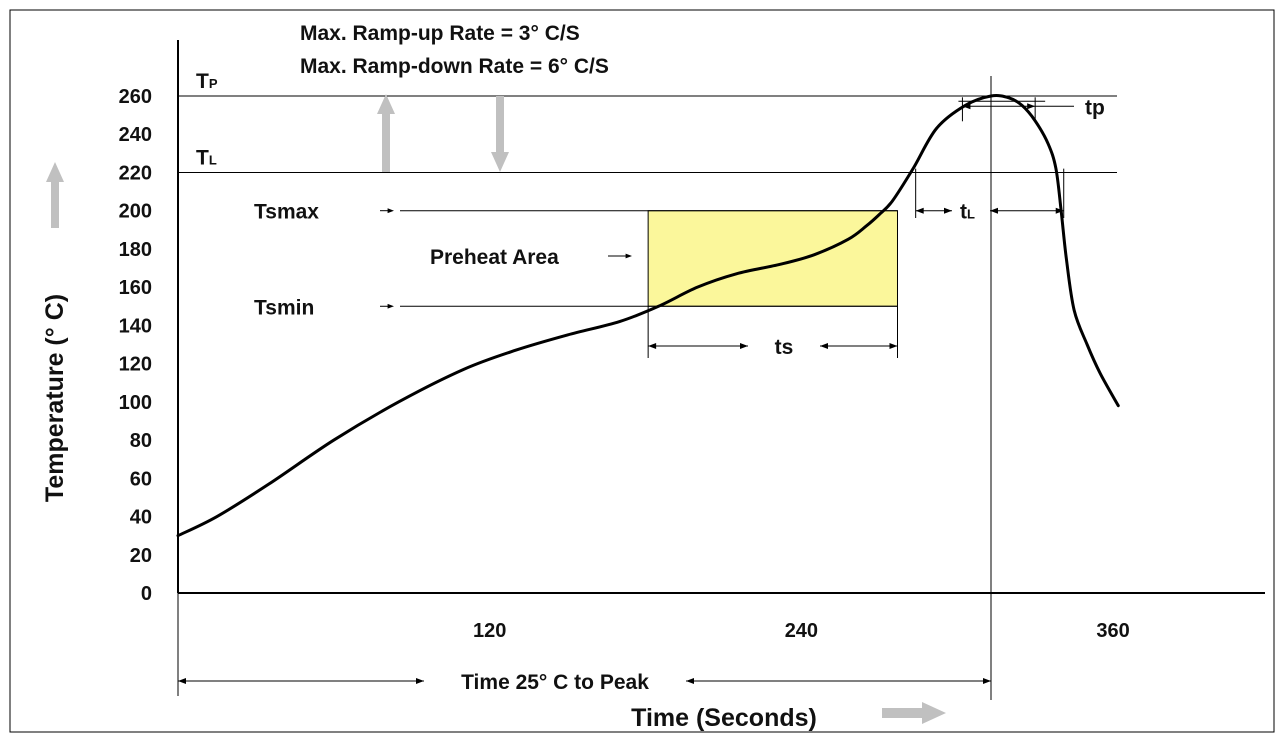 The height and width of the screenshot is (740, 1284). What do you see at coordinates (182, 681) in the screenshot?
I see `time-to-peak-left-left-arrowhead` at bounding box center [182, 681].